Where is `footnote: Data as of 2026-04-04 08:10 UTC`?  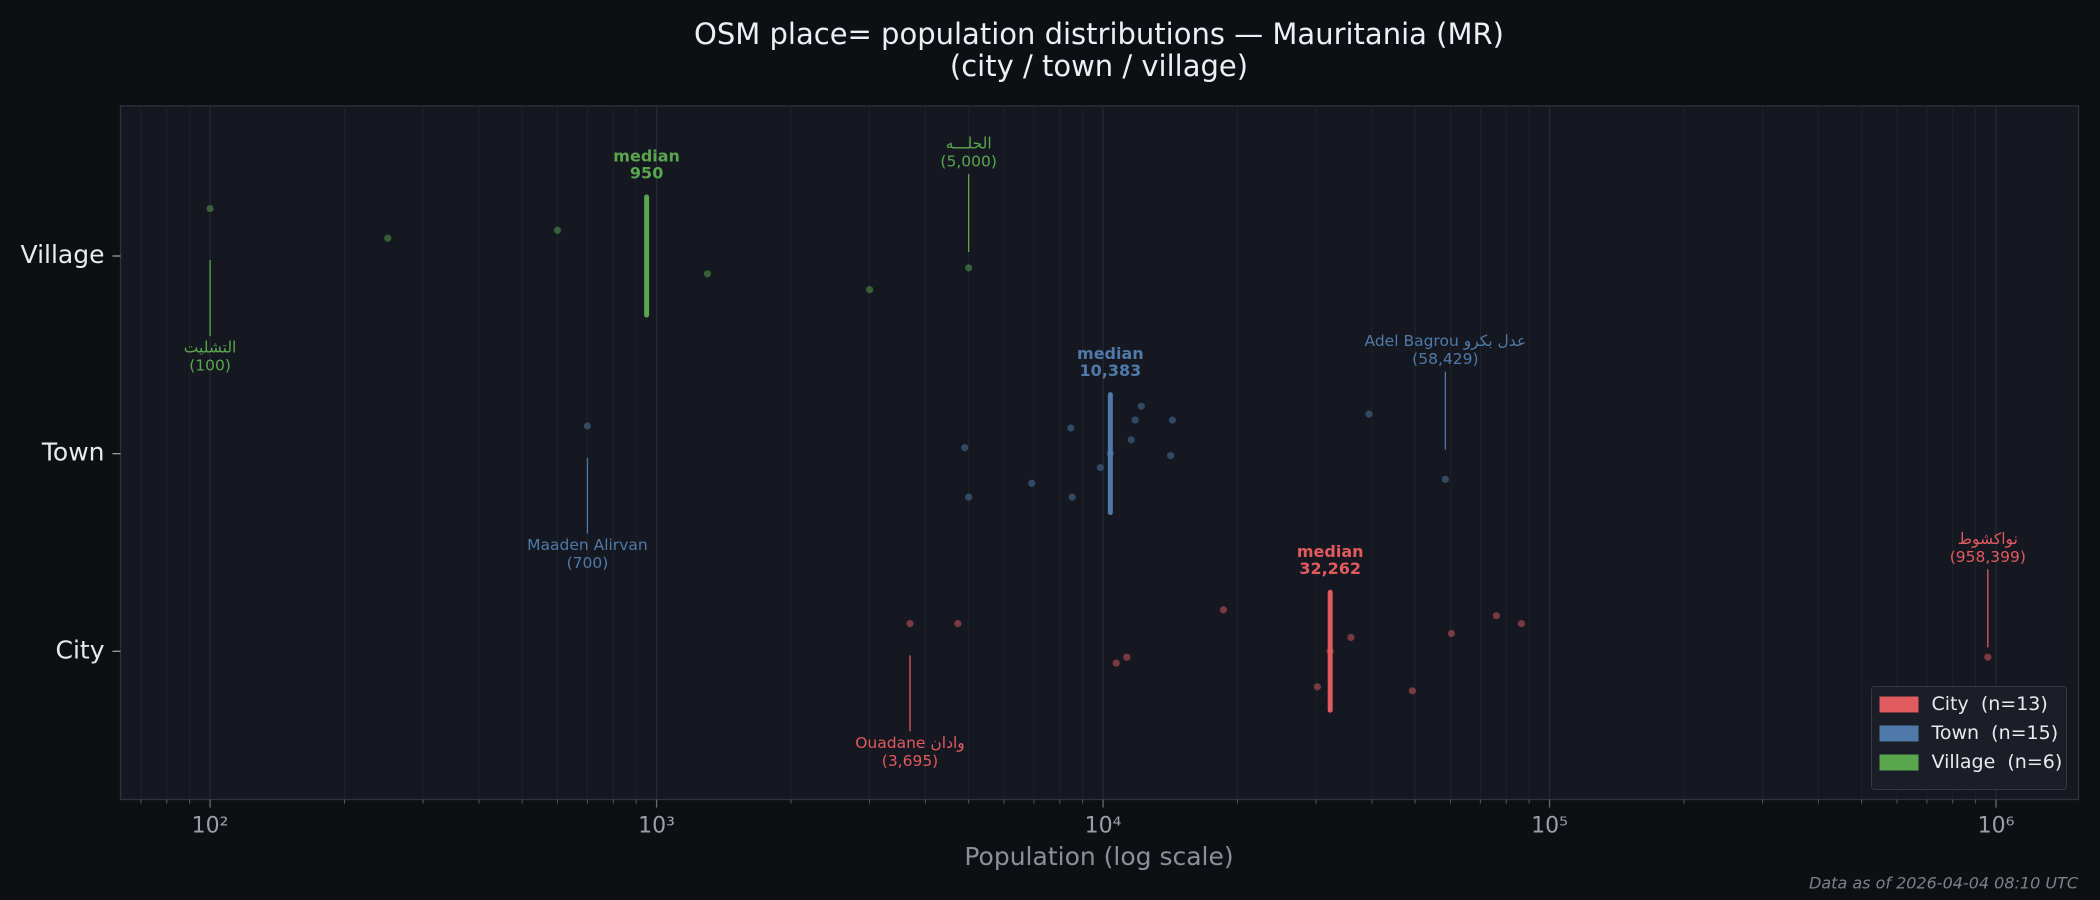 footnote: Data as of 2026-04-04 08:10 UTC is located at coordinates (1944, 883).